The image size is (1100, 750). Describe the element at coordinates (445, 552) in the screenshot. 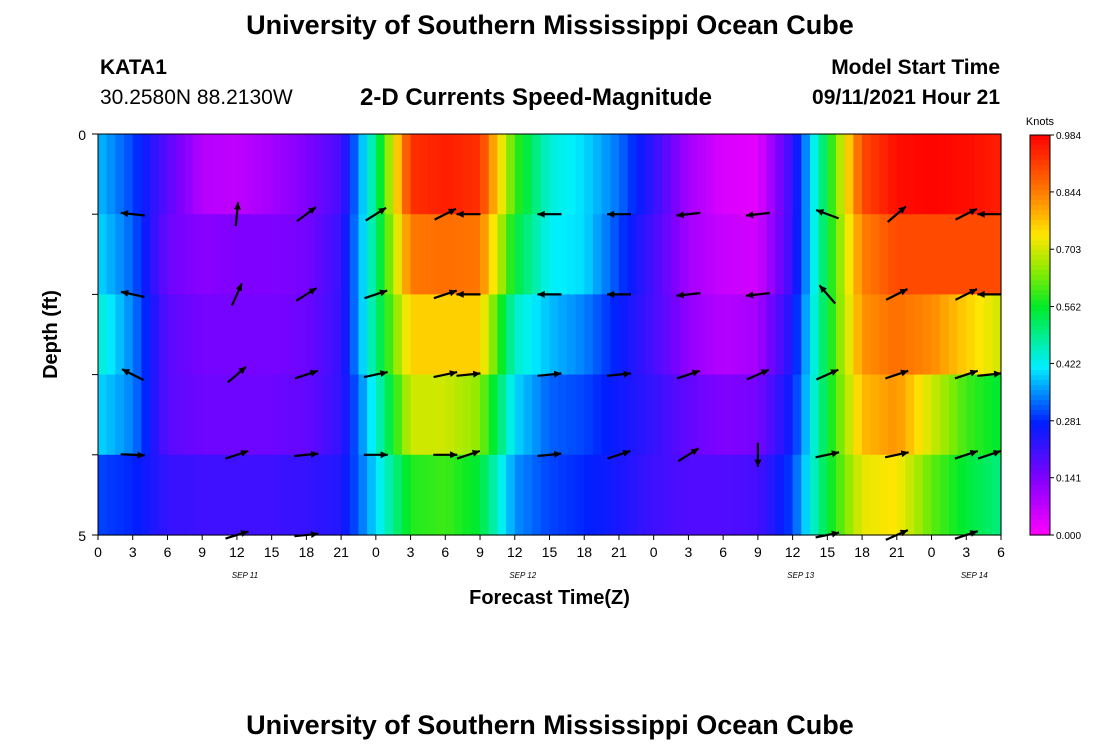

I see `x-tick-label: 6` at that location.